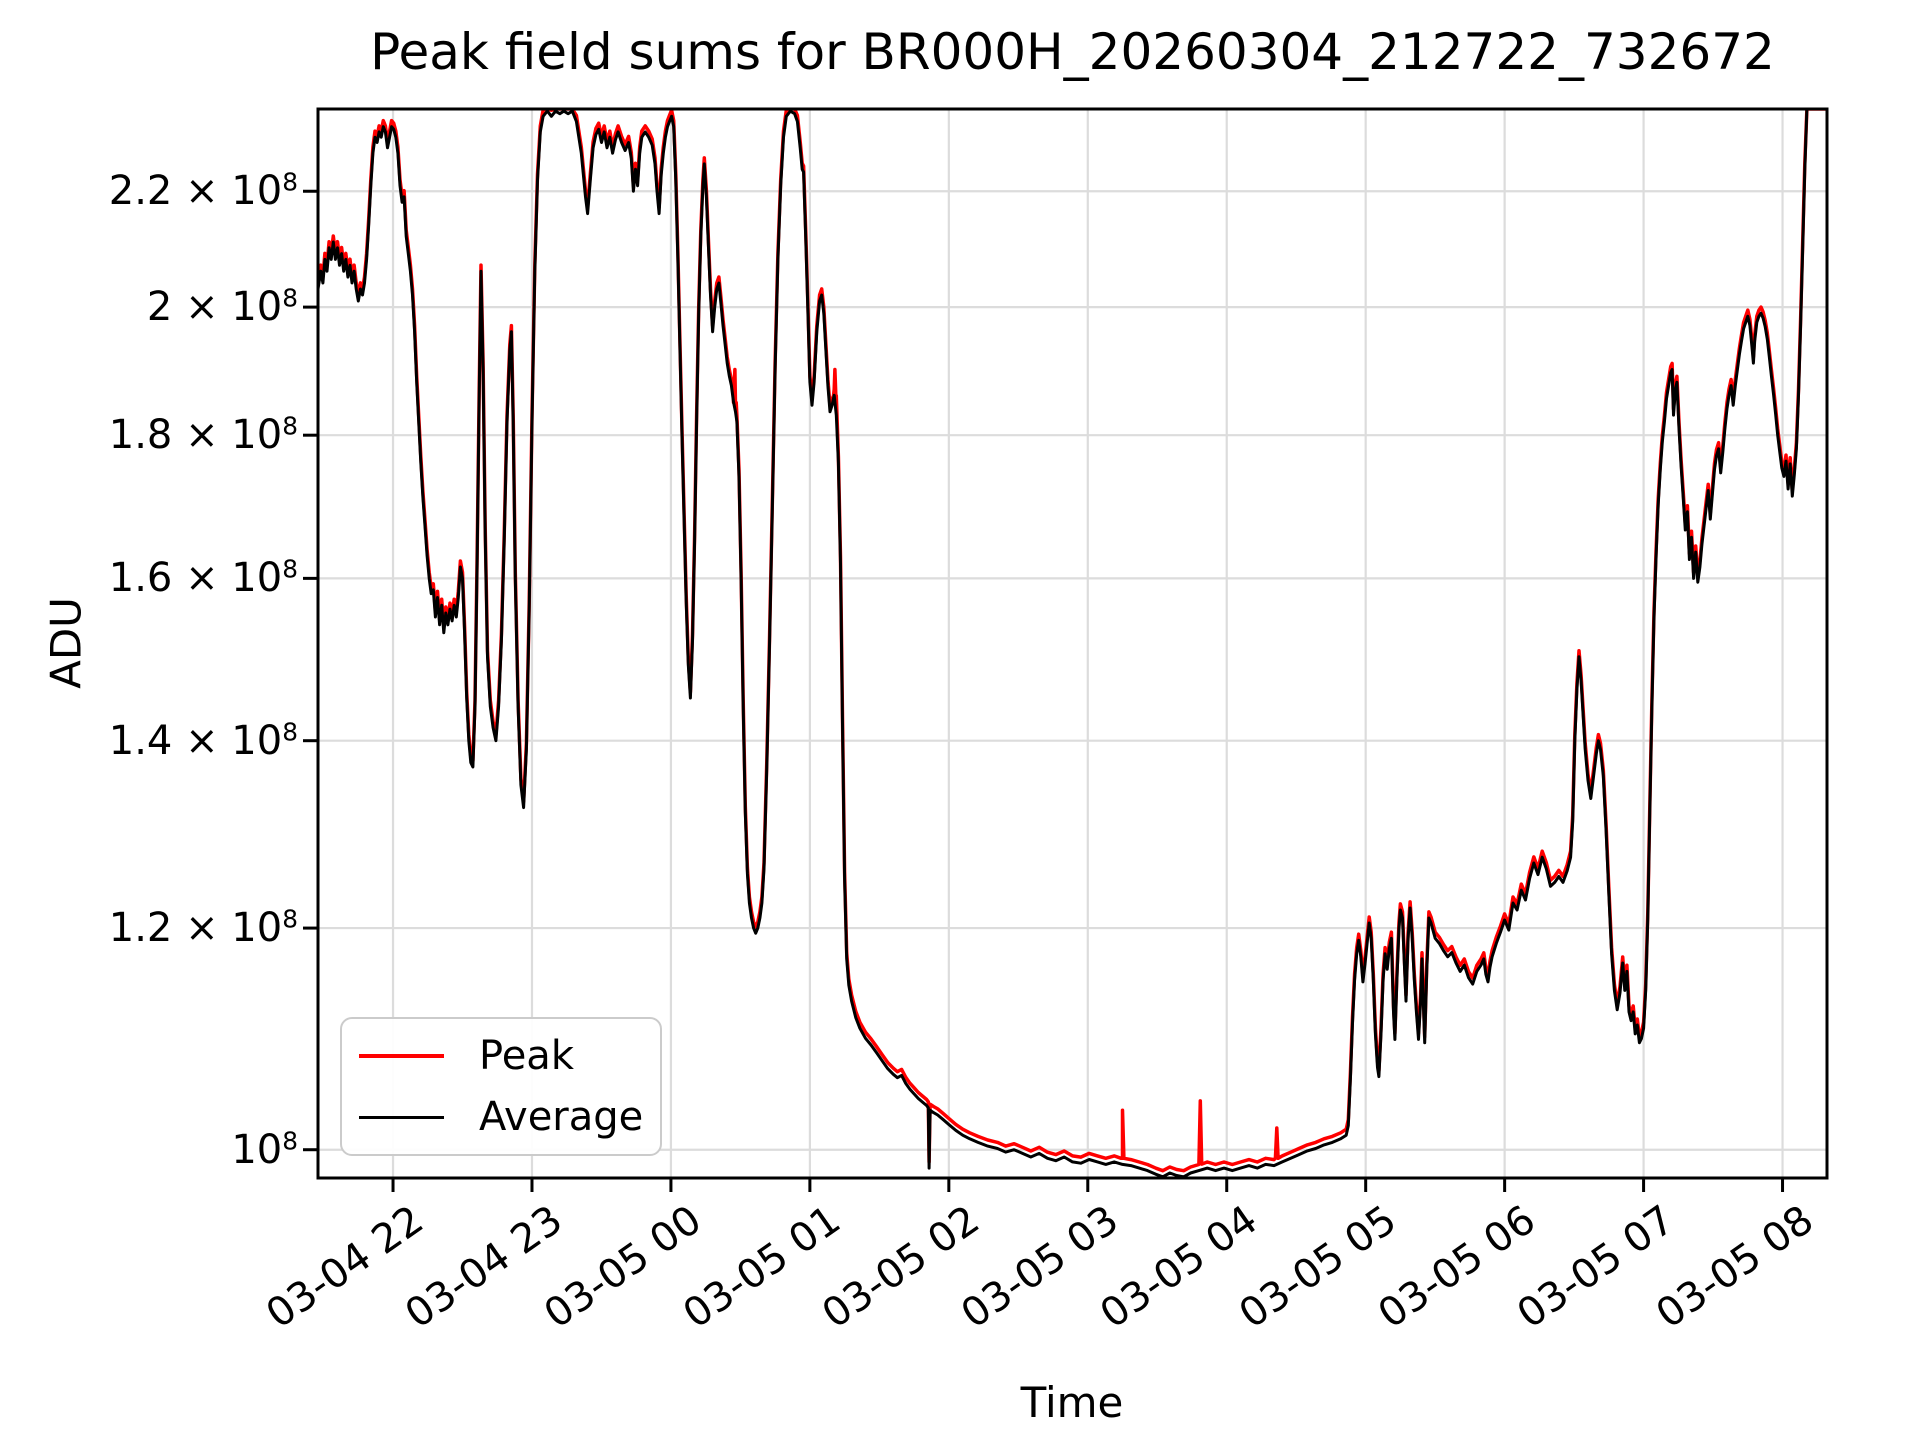  I want to click on average-line-sample, so click(401, 1117).